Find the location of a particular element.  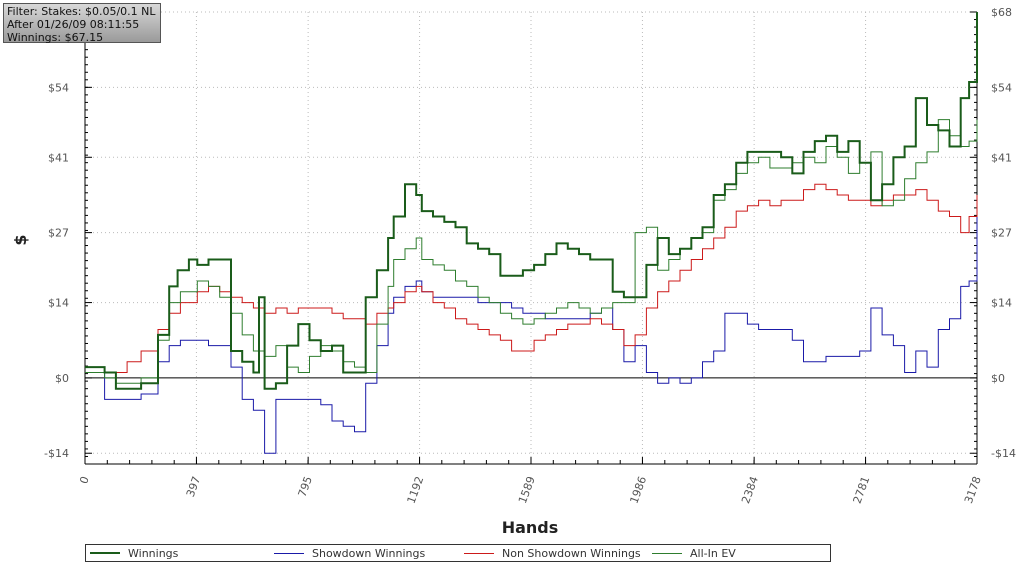

legend-item-non-showdown: Non Showdown Winnings is located at coordinates (552, 553).